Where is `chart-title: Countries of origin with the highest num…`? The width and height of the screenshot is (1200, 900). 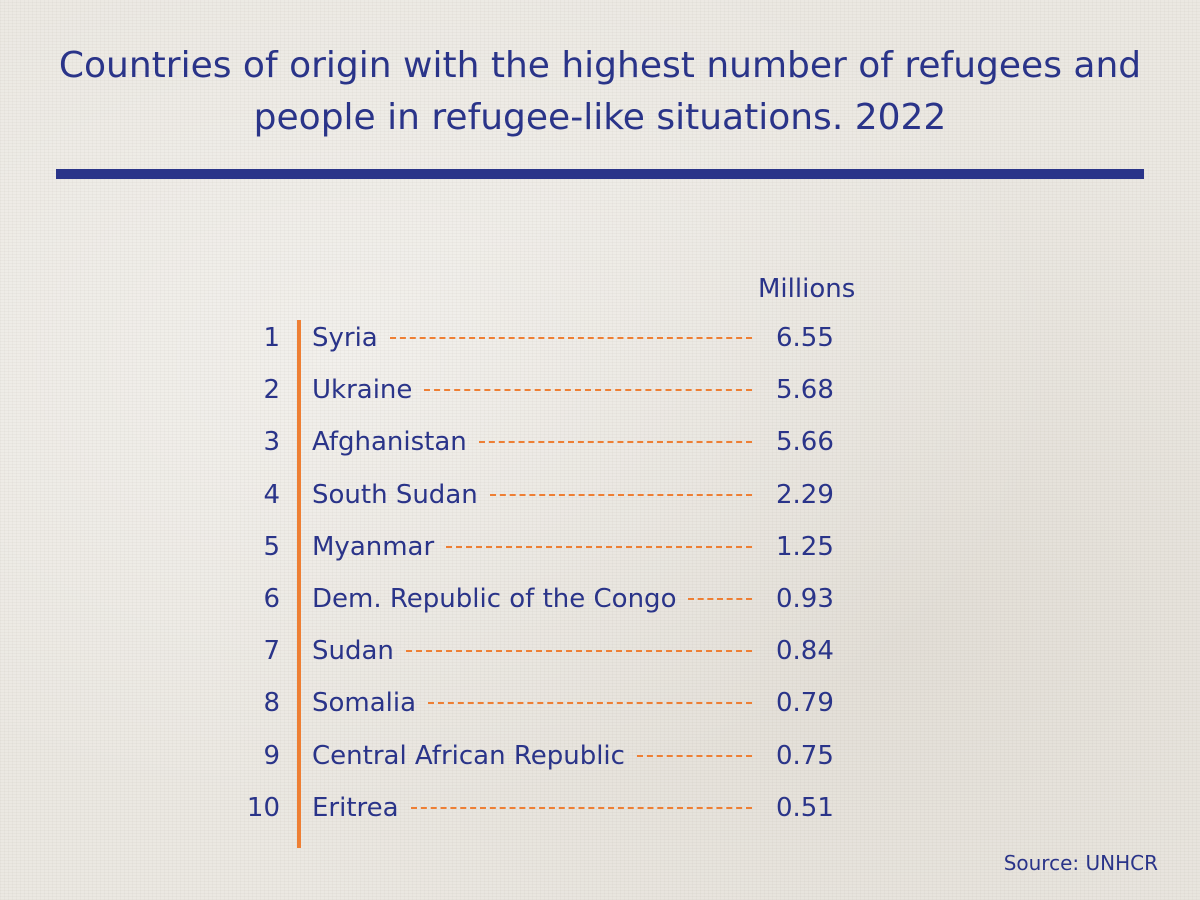
chart-title: Countries of origin with the highest num… is located at coordinates (600, 91).